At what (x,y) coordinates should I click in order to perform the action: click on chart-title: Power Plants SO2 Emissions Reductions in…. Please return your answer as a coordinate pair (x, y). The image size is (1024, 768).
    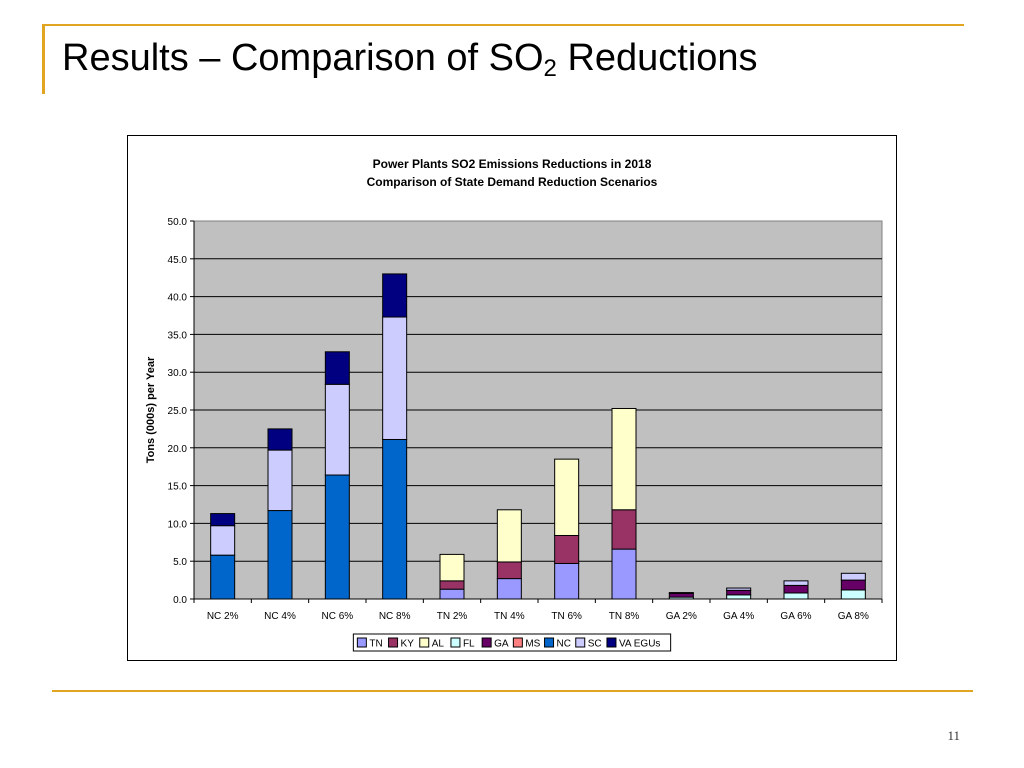
    Looking at the image, I should click on (512, 164).